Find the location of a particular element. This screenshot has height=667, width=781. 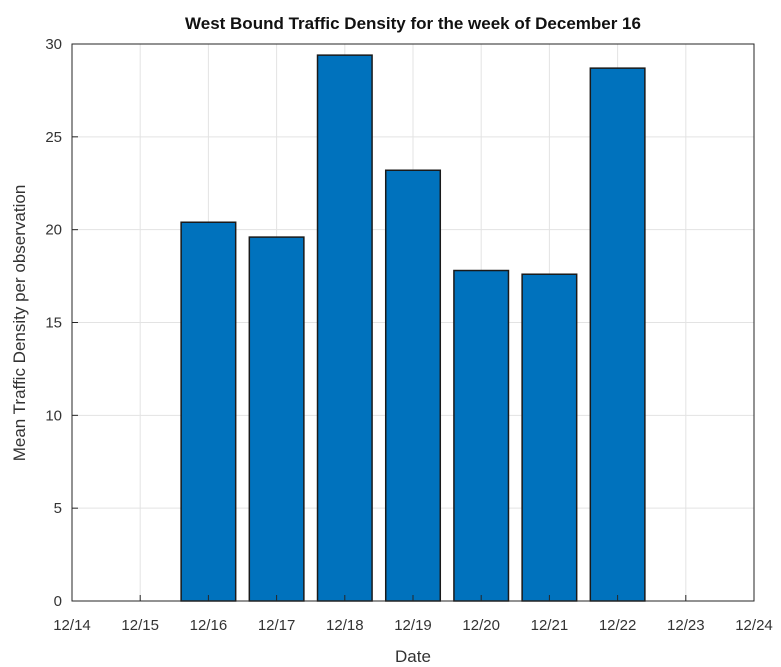

x-tick-label: 12/24 is located at coordinates (754, 625).